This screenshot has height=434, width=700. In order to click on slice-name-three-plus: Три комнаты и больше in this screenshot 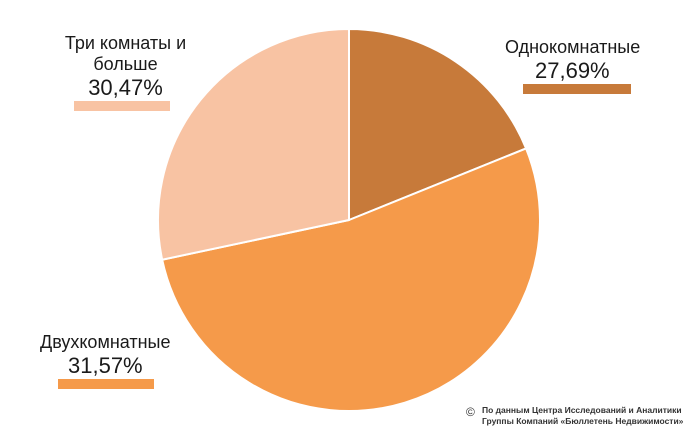, I will do `click(125, 53)`.